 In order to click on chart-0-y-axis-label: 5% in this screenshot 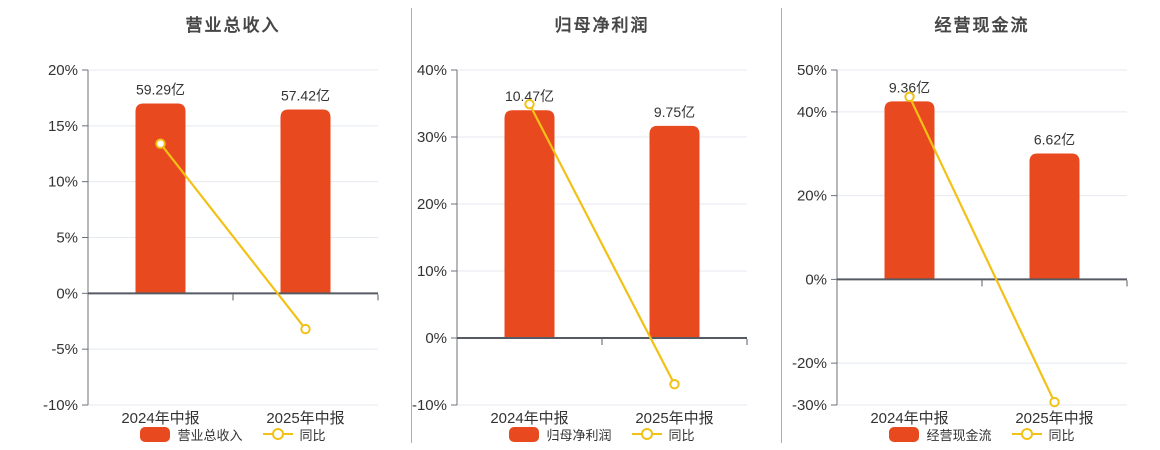, I will do `click(67, 238)`.